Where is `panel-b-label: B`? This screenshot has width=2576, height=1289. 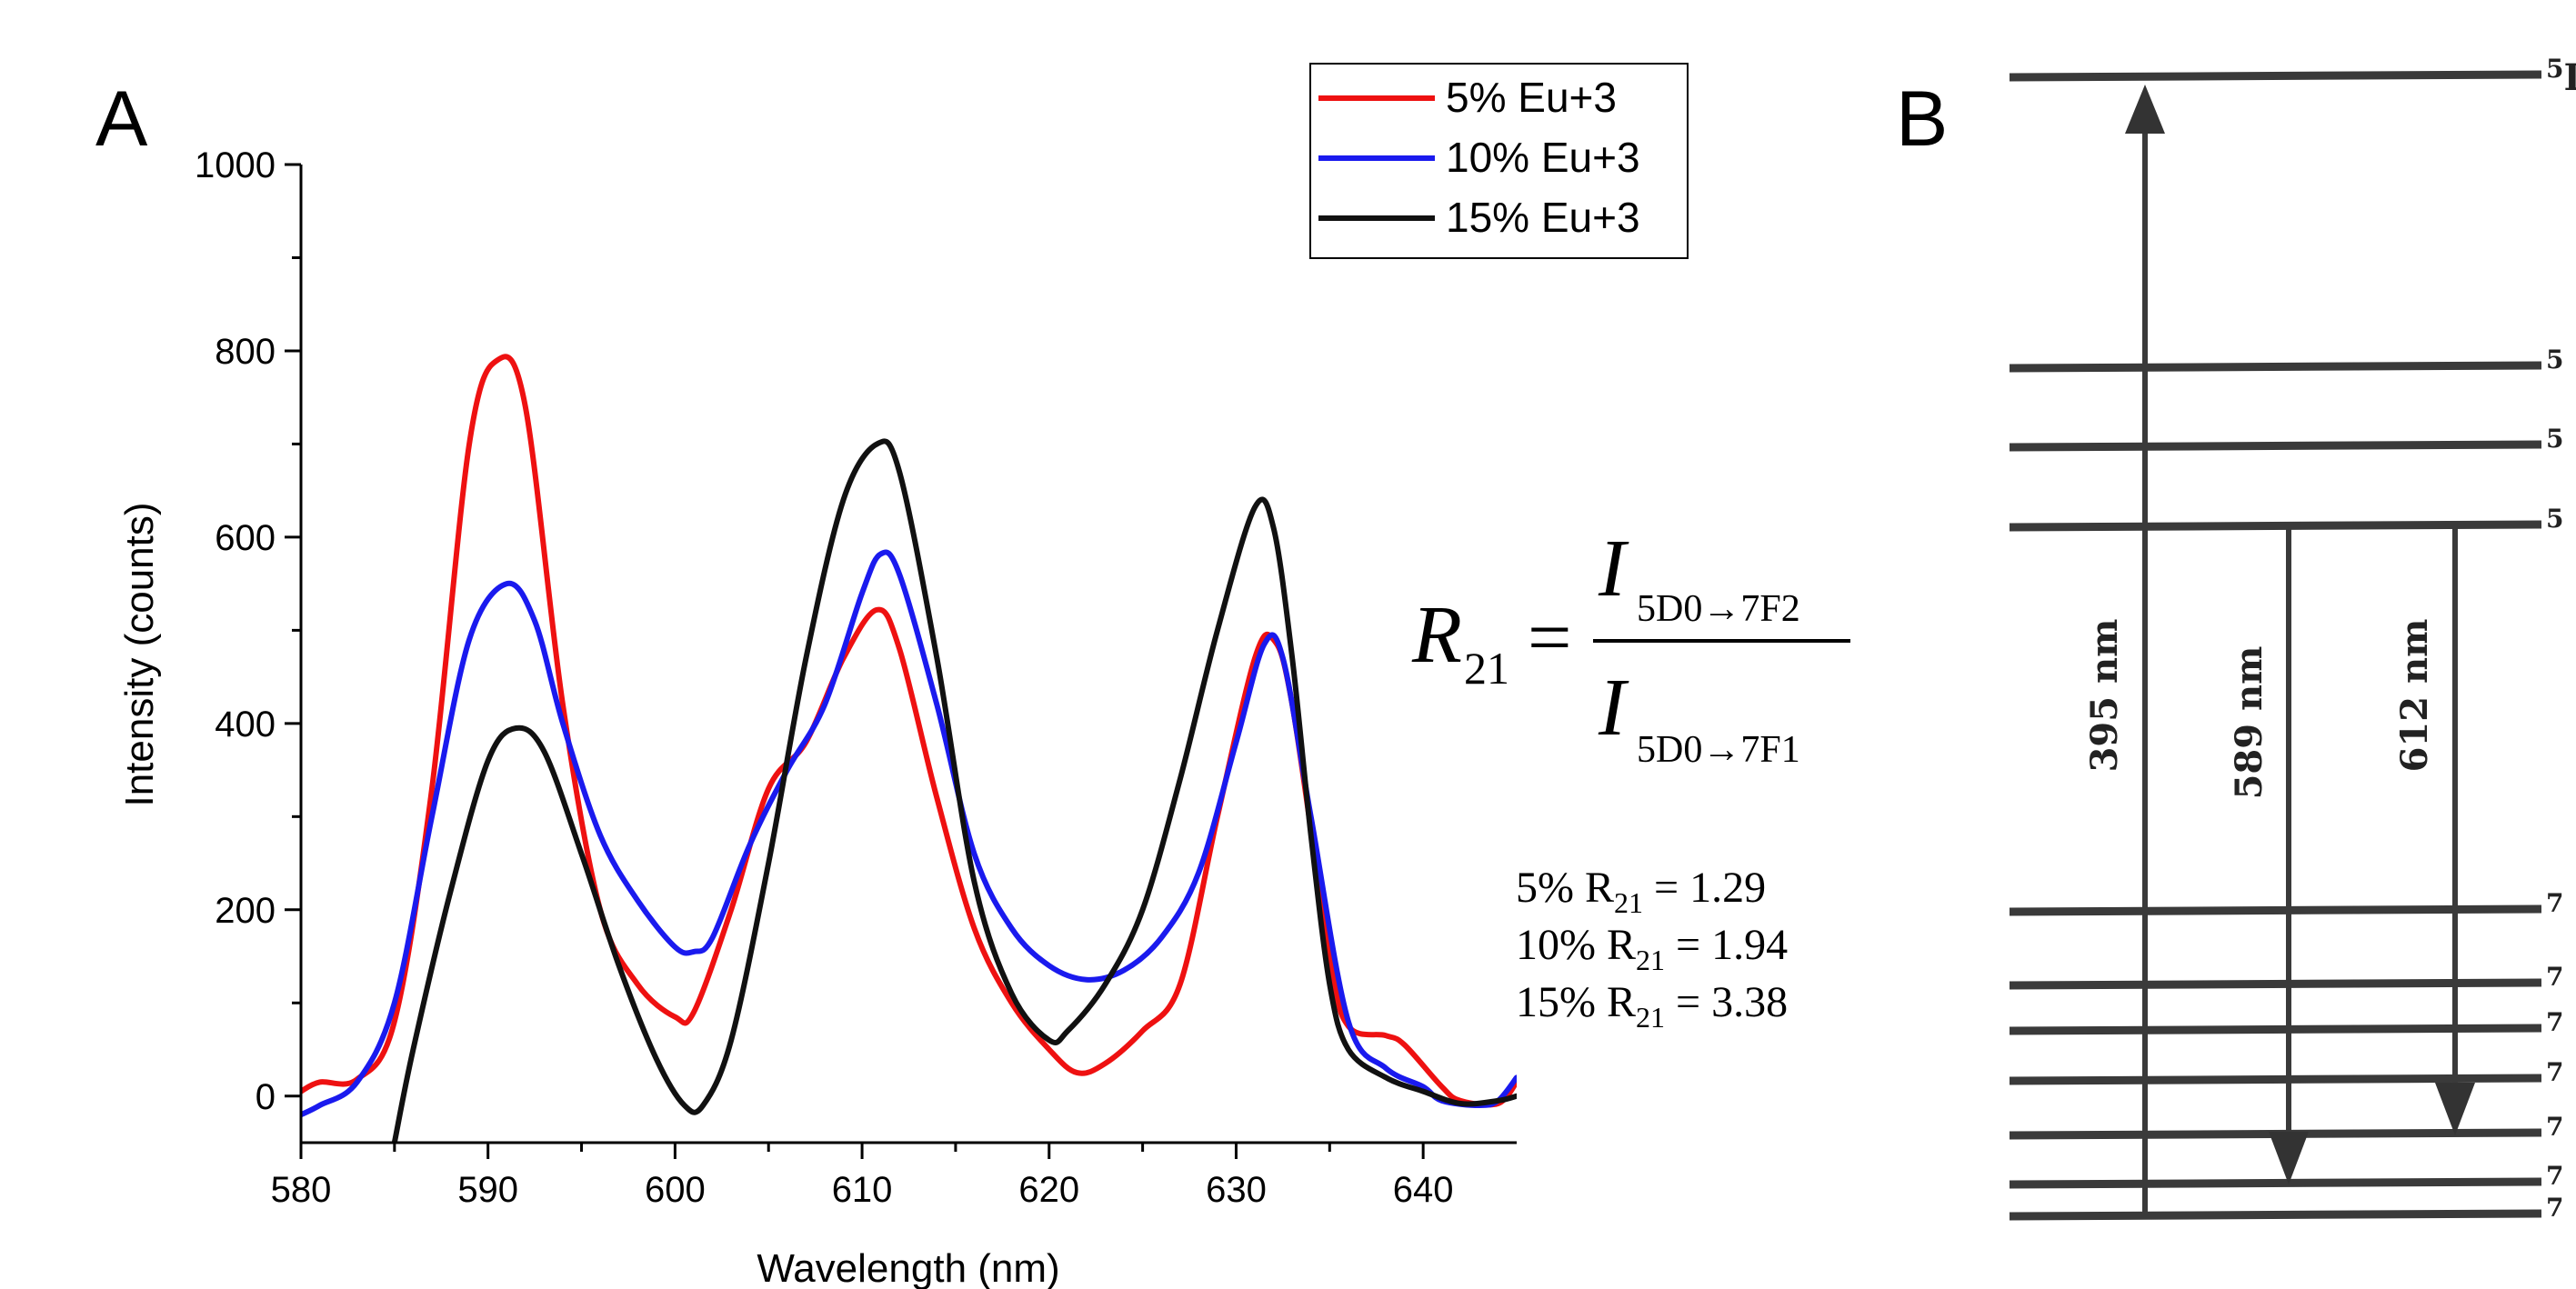 panel-b-label: B is located at coordinates (1922, 119).